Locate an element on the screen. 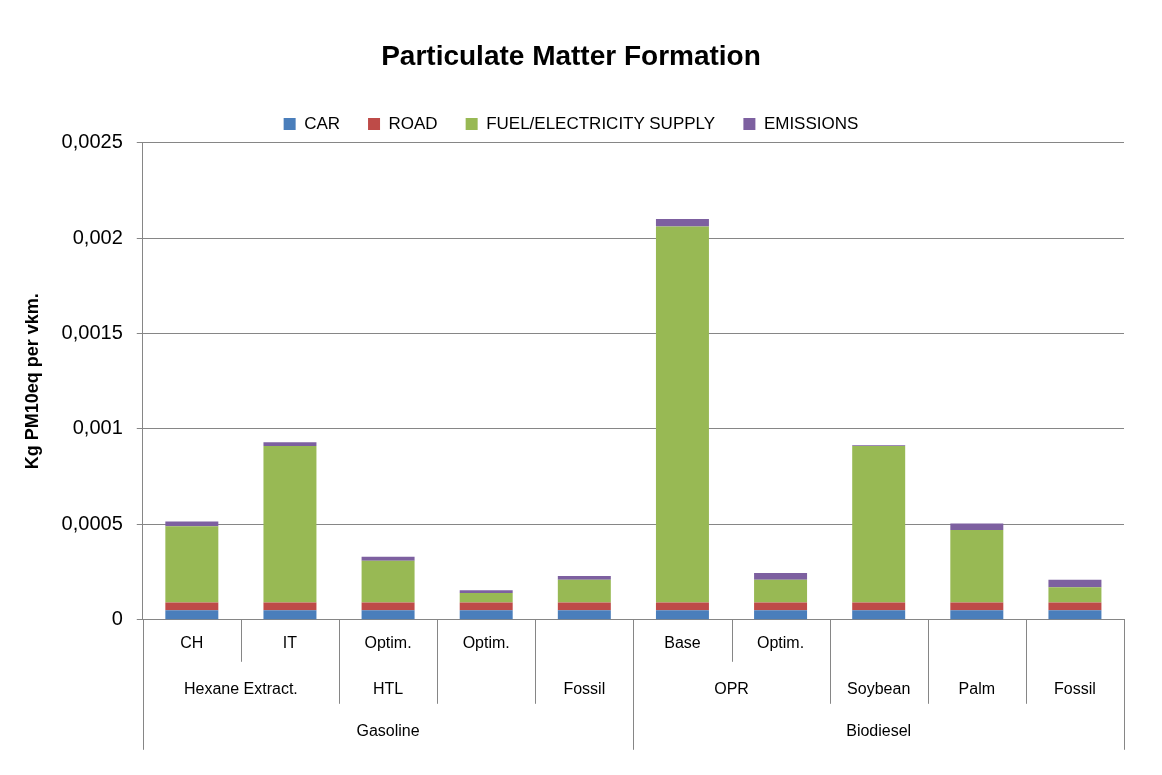 The width and height of the screenshot is (1162, 775). y-tick-label: 0,0005 is located at coordinates (92, 522).